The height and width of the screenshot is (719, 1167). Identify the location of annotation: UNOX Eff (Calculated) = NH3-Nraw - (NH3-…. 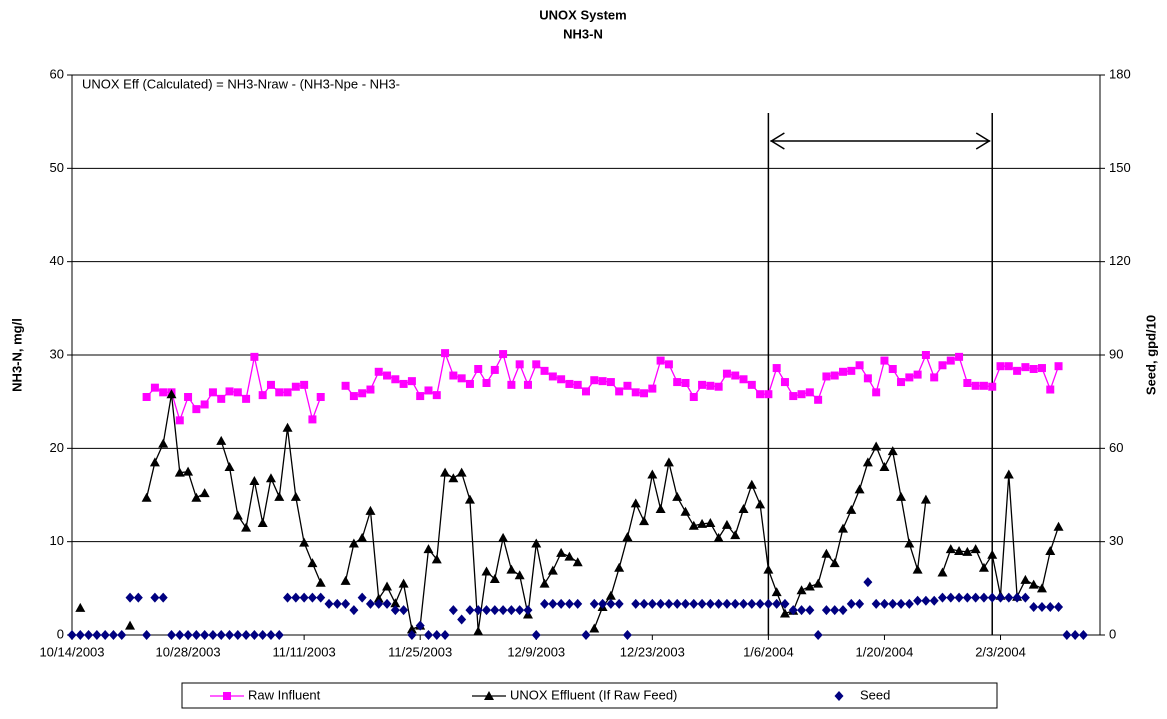
(241, 83).